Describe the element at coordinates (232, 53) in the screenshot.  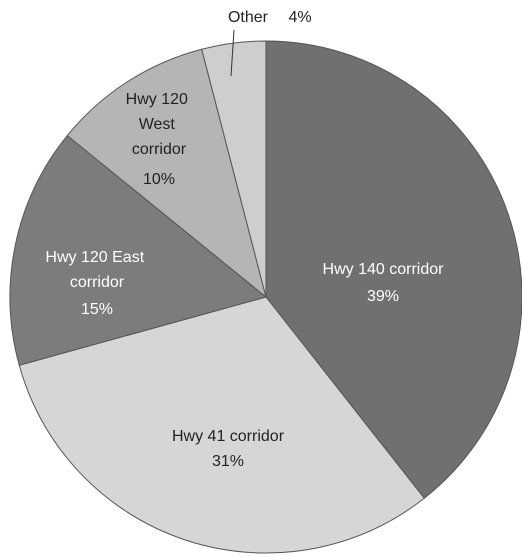
I see `leader-line` at that location.